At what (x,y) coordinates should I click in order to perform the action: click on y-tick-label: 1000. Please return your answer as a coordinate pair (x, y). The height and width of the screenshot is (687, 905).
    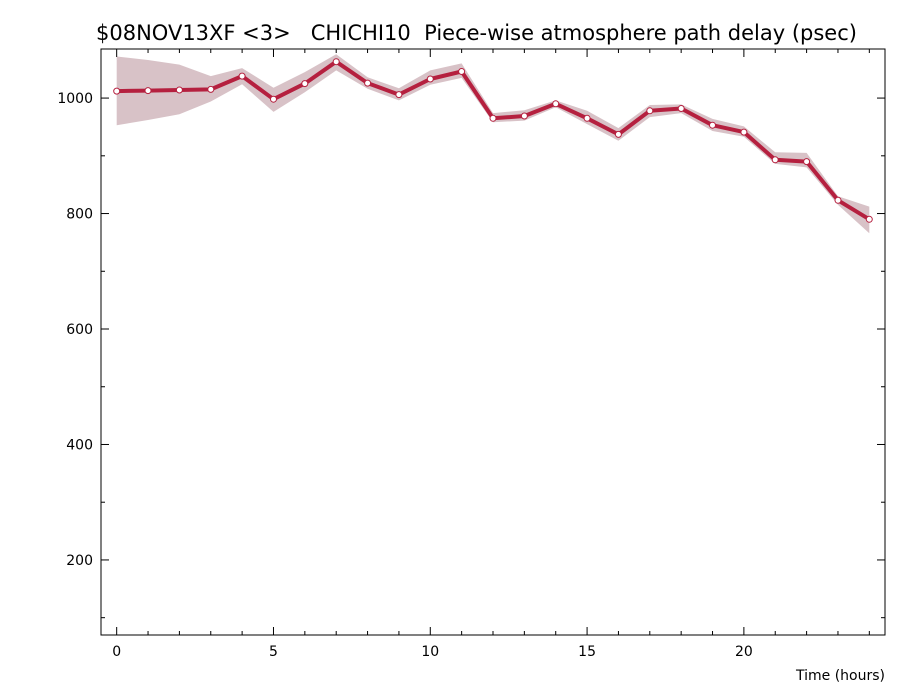
    Looking at the image, I should click on (75, 99).